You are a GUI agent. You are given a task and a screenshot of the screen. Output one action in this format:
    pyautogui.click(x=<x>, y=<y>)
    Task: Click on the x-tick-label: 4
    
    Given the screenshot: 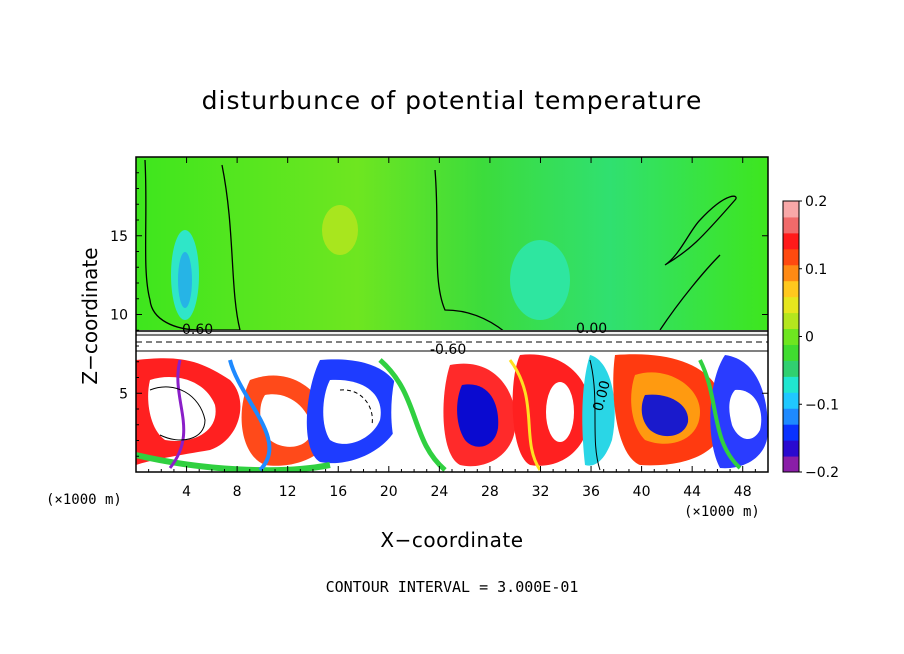 What is the action you would take?
    pyautogui.click(x=186, y=492)
    